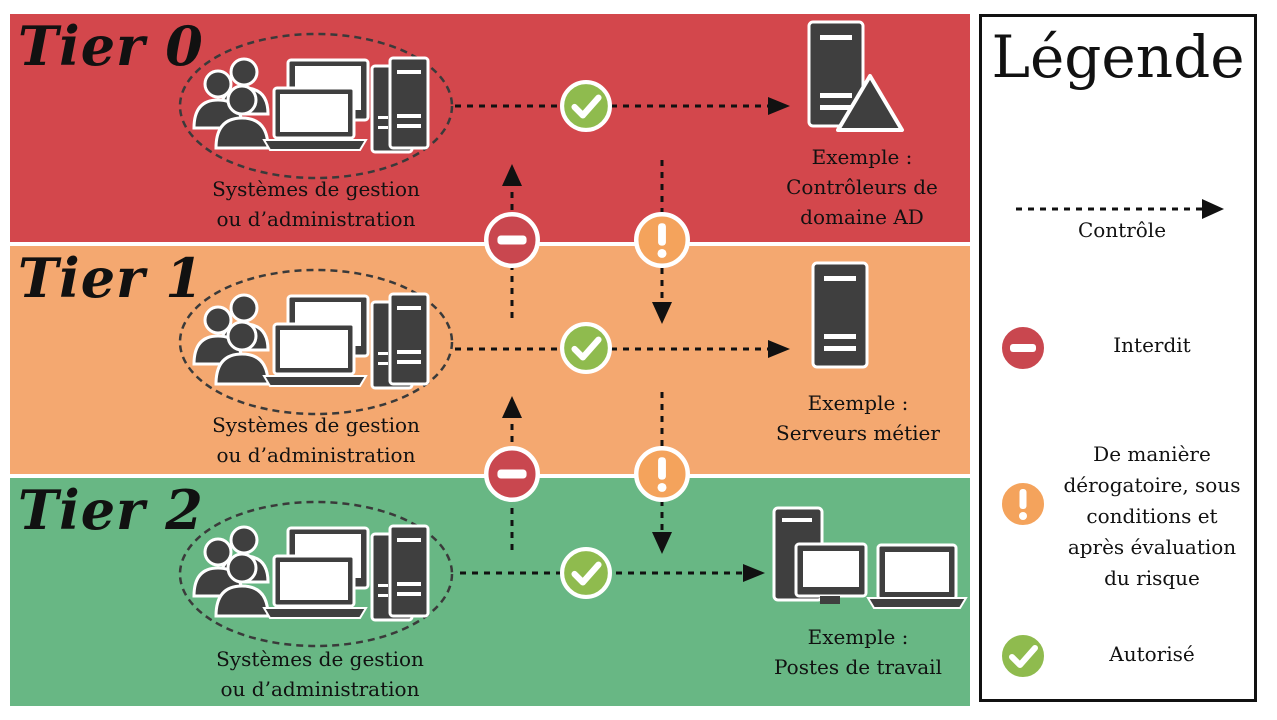 The width and height of the screenshot is (1277, 720). Describe the element at coordinates (855, 76) in the screenshot. I see `domain-controller-icon` at that location.